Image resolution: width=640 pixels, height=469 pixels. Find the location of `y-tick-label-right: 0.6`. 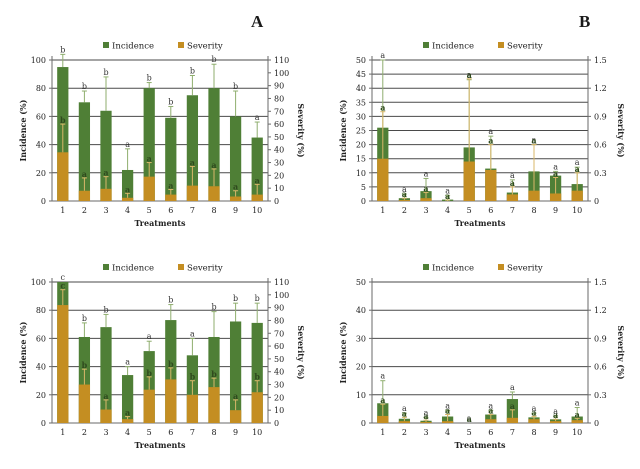

y-tick-label-right: 0.6 is located at coordinates (600, 145).